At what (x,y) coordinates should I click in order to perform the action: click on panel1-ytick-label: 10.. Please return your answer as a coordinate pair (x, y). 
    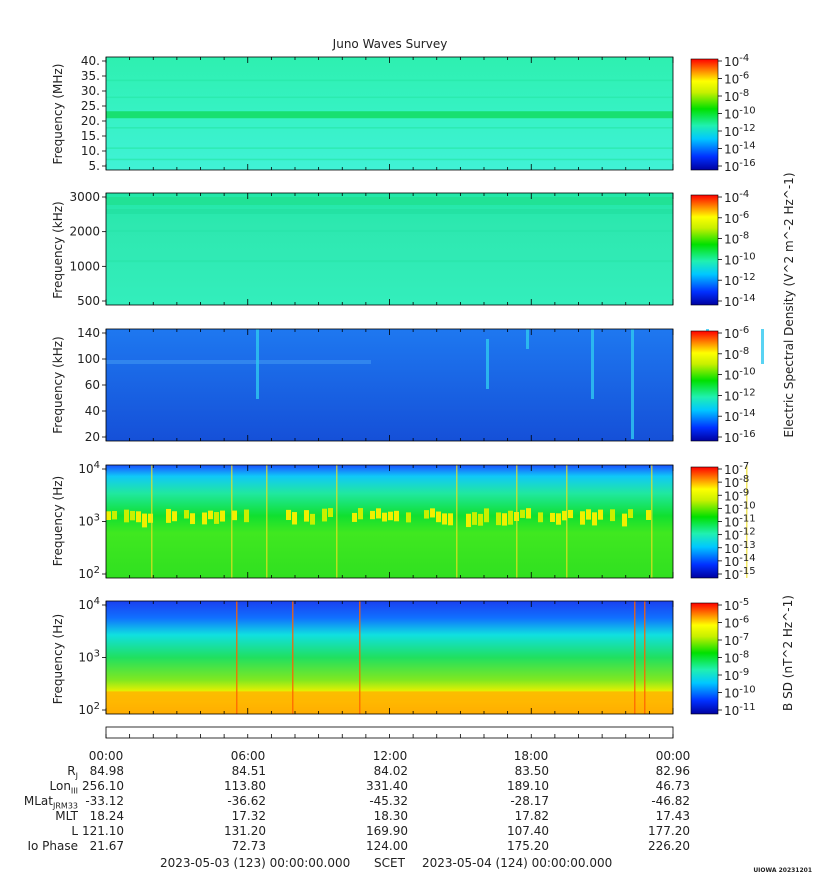
    Looking at the image, I should click on (90, 151).